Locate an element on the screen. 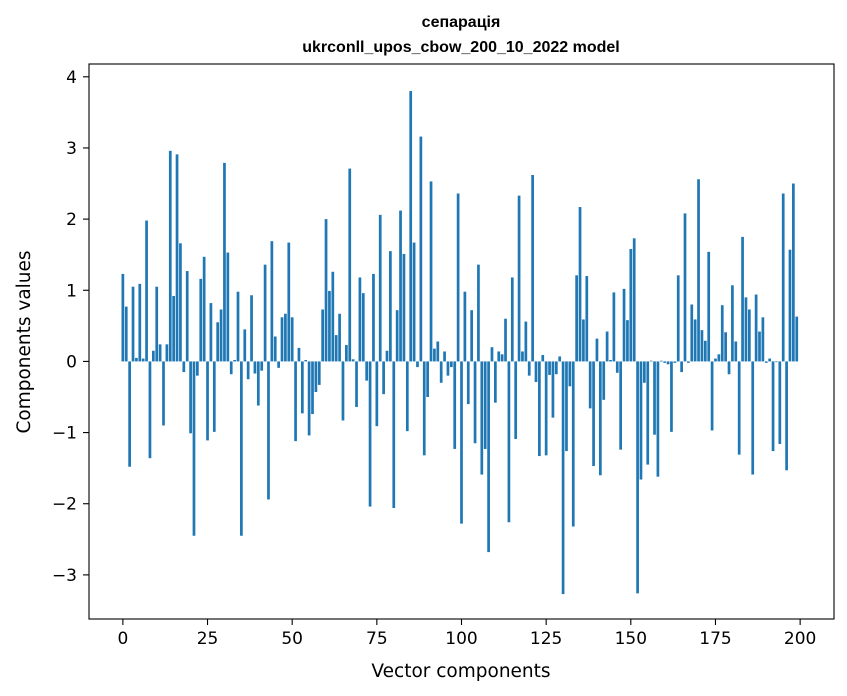 The image size is (847, 696). x-axis-label: Vector components is located at coordinates (460, 671).